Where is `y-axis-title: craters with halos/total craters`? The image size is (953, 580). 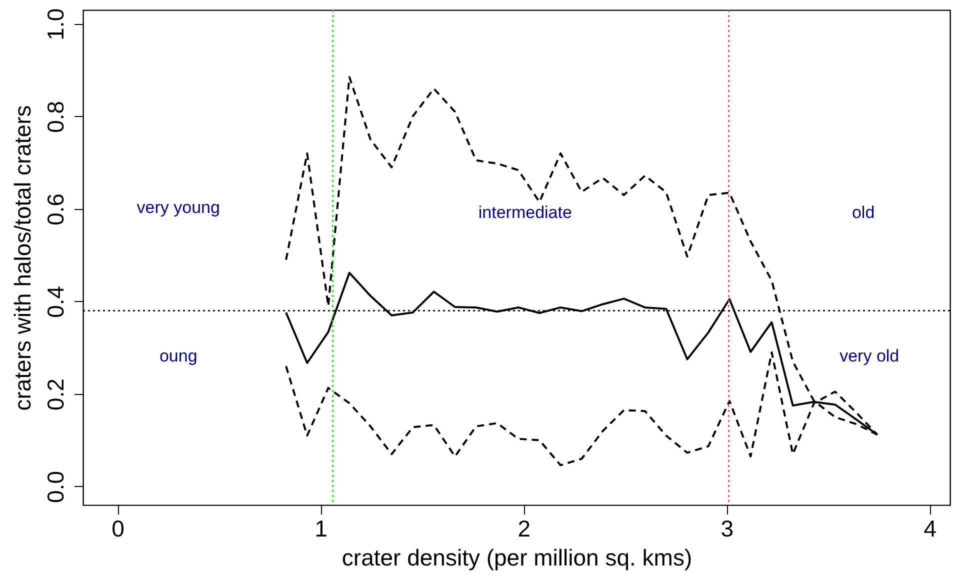
y-axis-title: craters with halos/total craters is located at coordinates (23, 258).